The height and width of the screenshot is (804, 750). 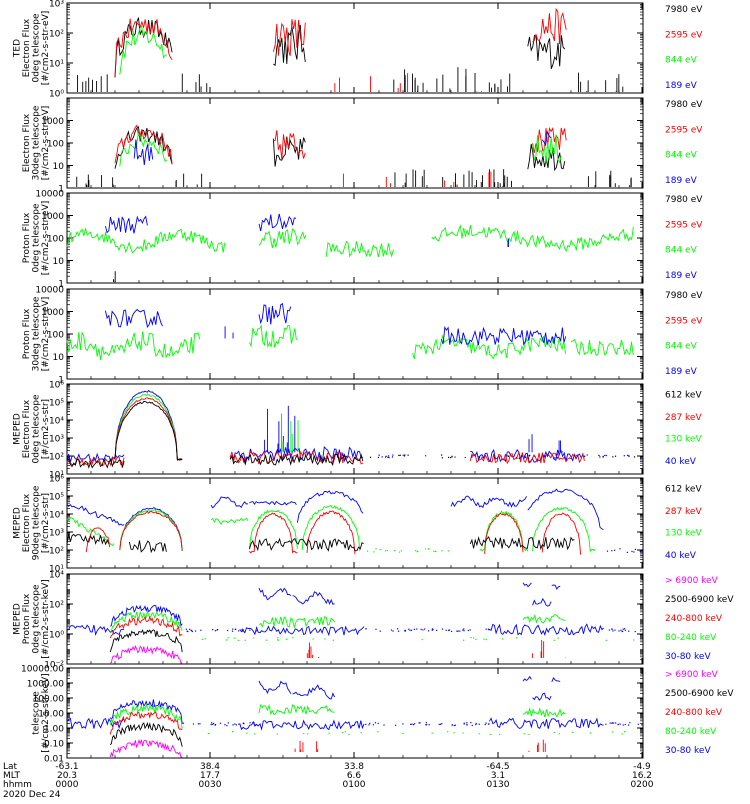 I want to click on legend-entry: 287 keV, so click(x=683, y=418).